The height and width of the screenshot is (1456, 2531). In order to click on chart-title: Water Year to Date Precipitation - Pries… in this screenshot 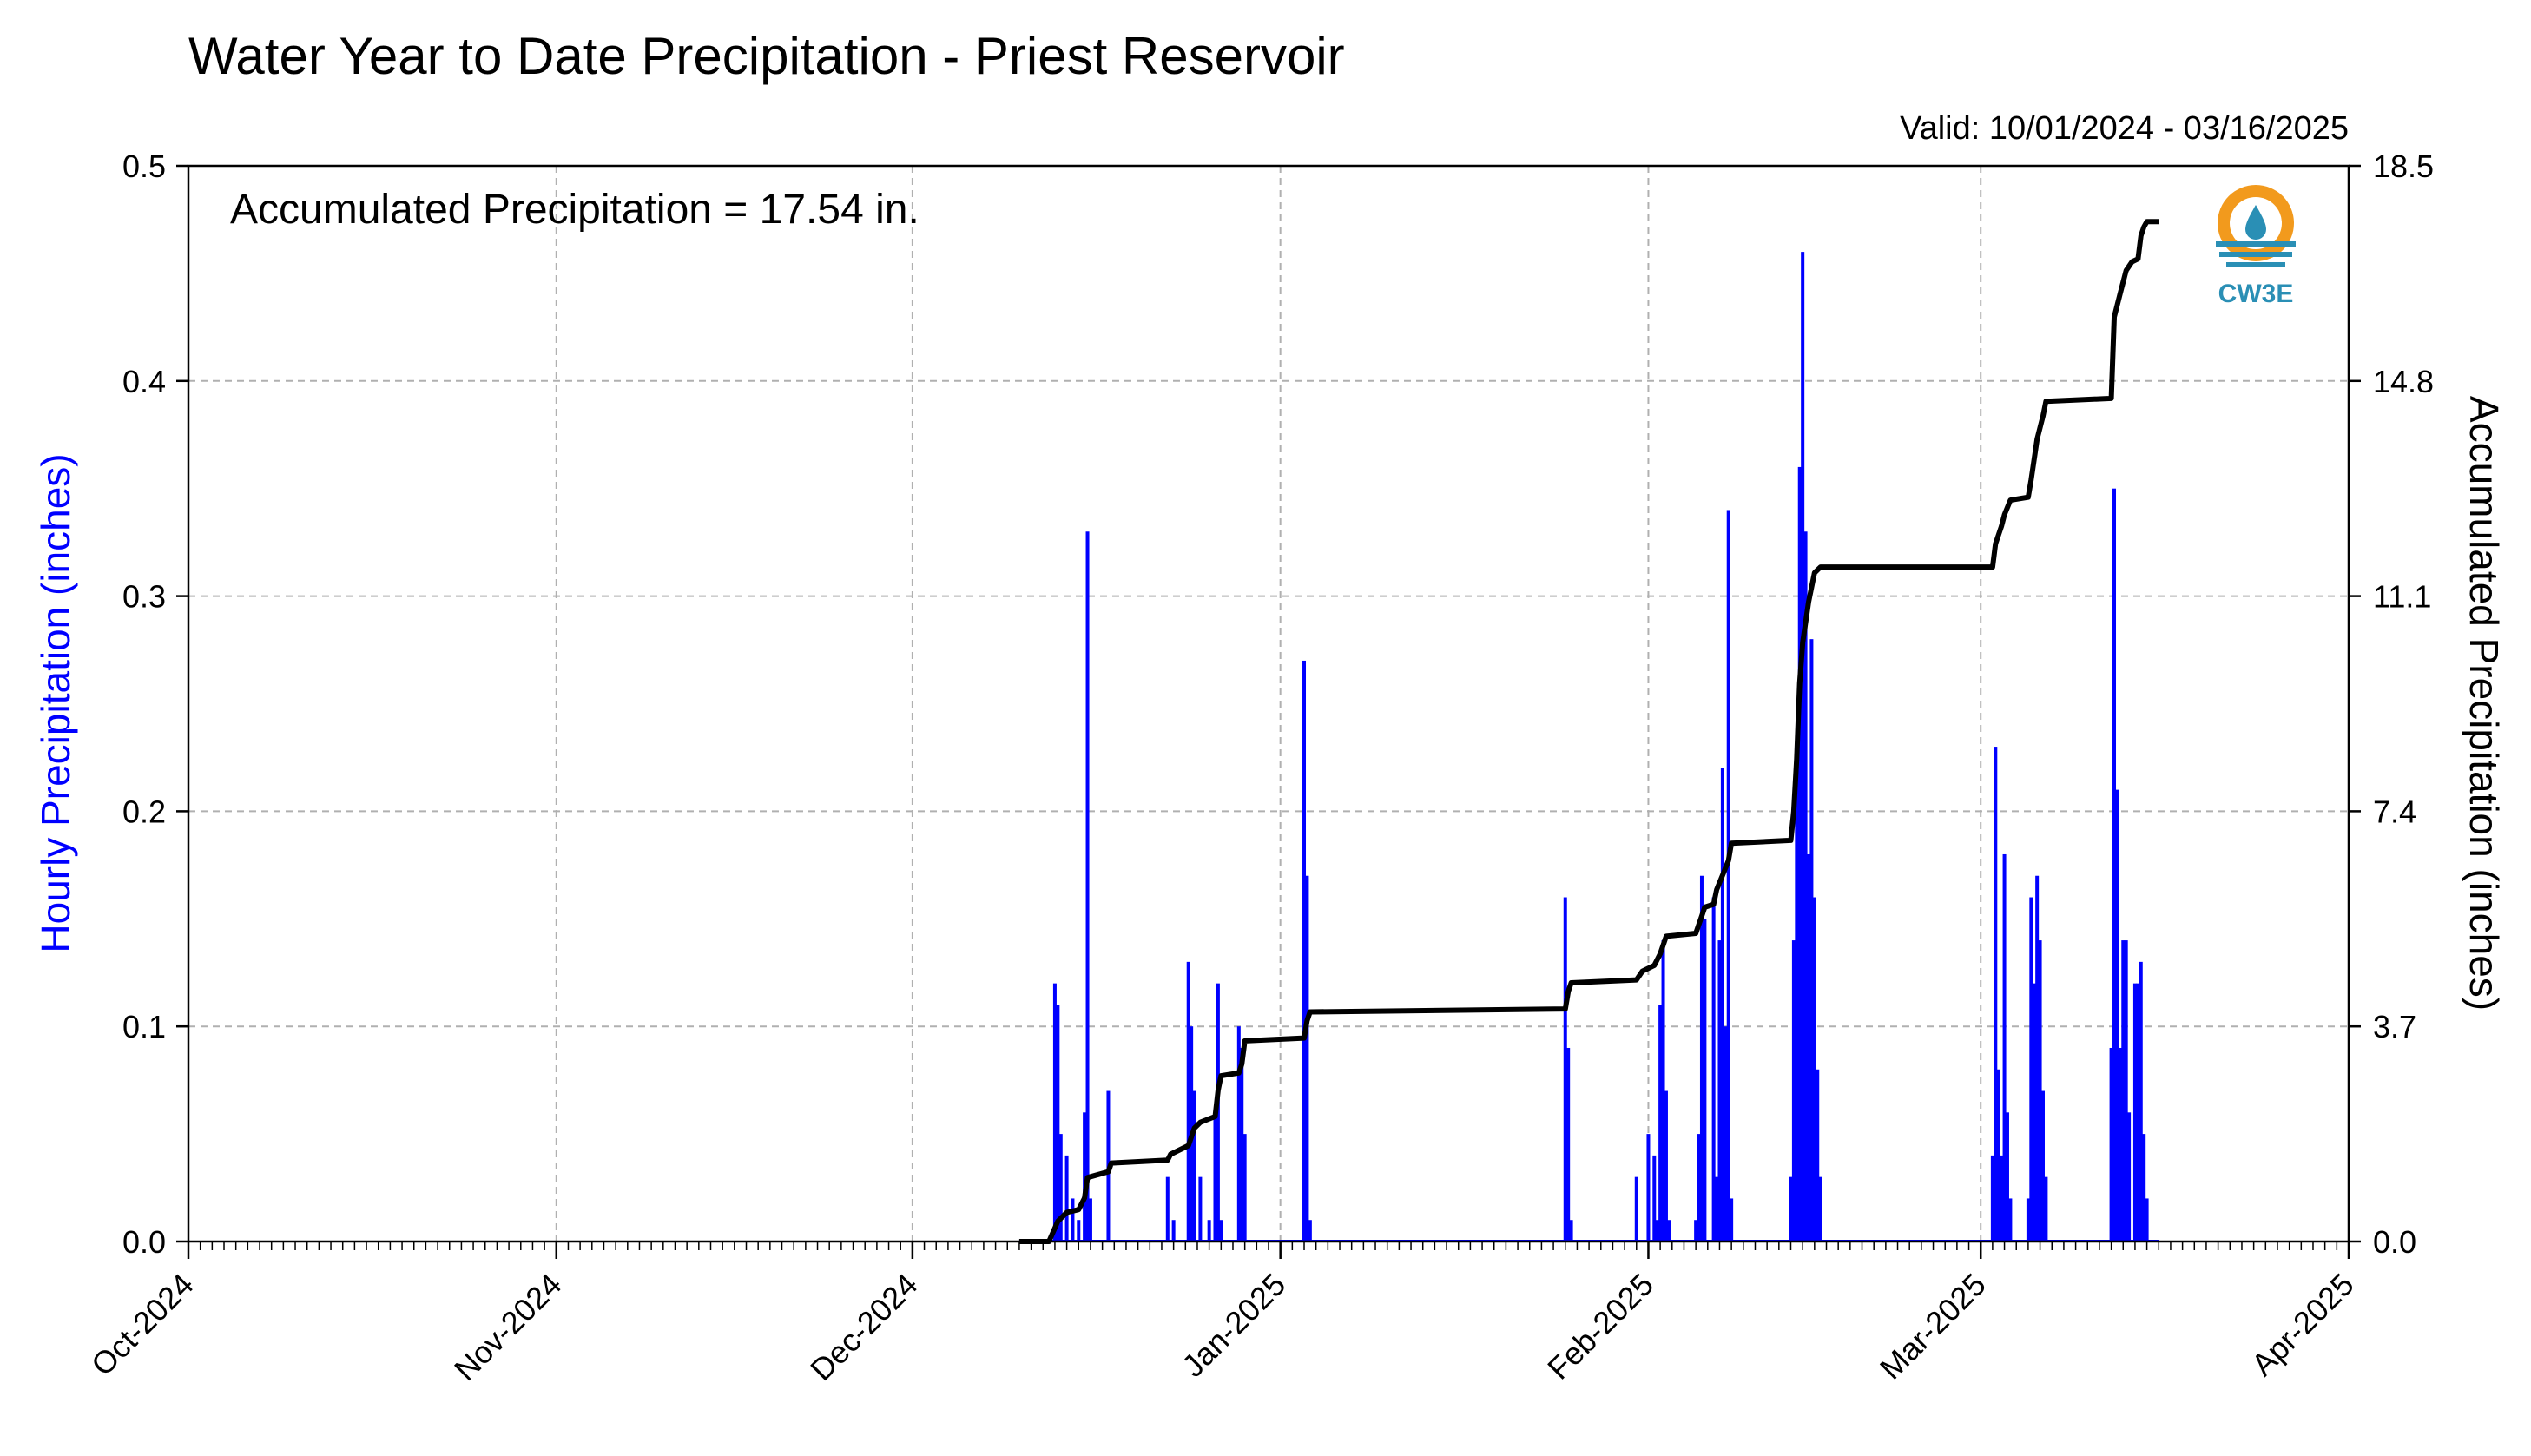, I will do `click(766, 56)`.